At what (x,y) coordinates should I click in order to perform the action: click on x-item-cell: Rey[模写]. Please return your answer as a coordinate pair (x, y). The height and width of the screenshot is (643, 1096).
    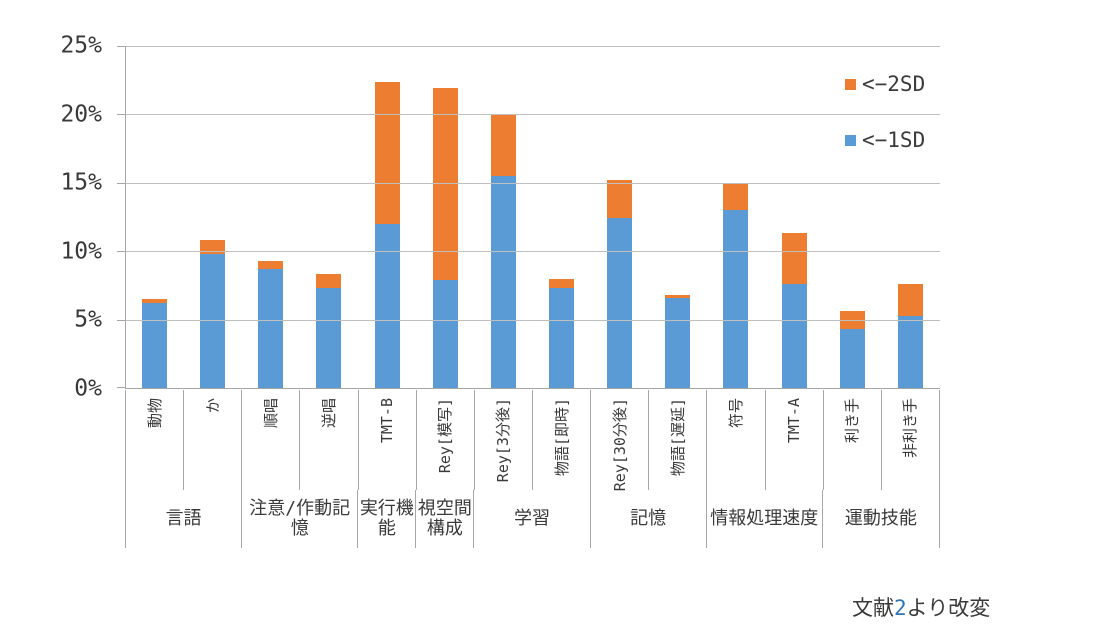
    Looking at the image, I should click on (446, 440).